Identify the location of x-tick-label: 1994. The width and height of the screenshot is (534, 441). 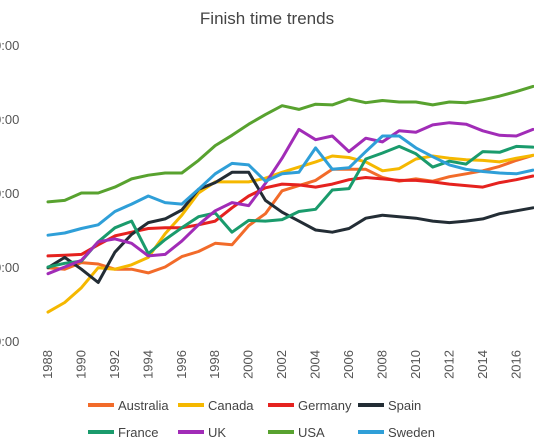
(147, 364).